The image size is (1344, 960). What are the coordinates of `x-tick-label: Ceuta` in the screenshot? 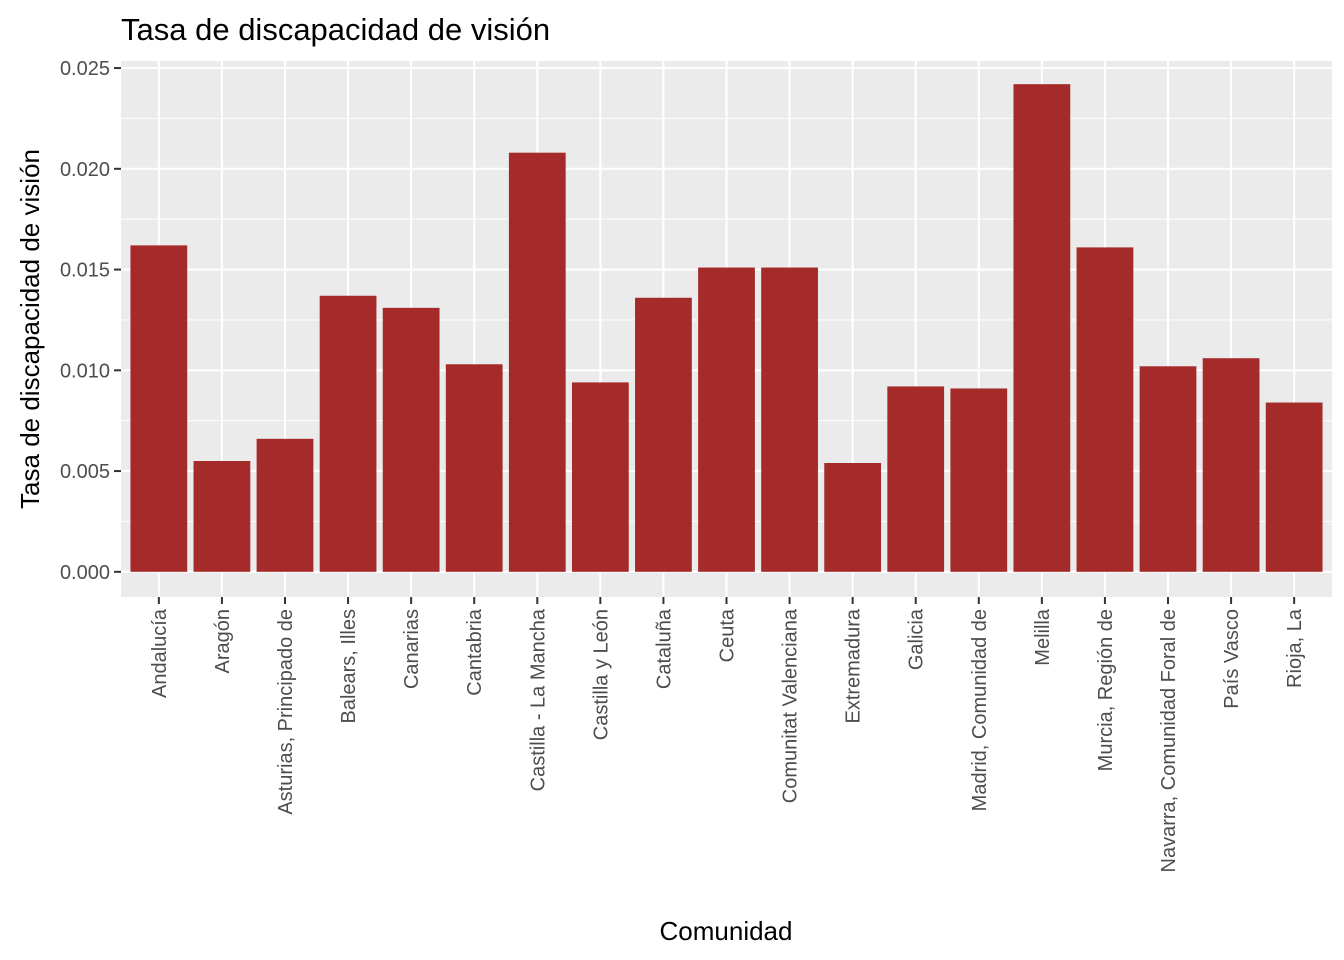 It's located at (728, 635).